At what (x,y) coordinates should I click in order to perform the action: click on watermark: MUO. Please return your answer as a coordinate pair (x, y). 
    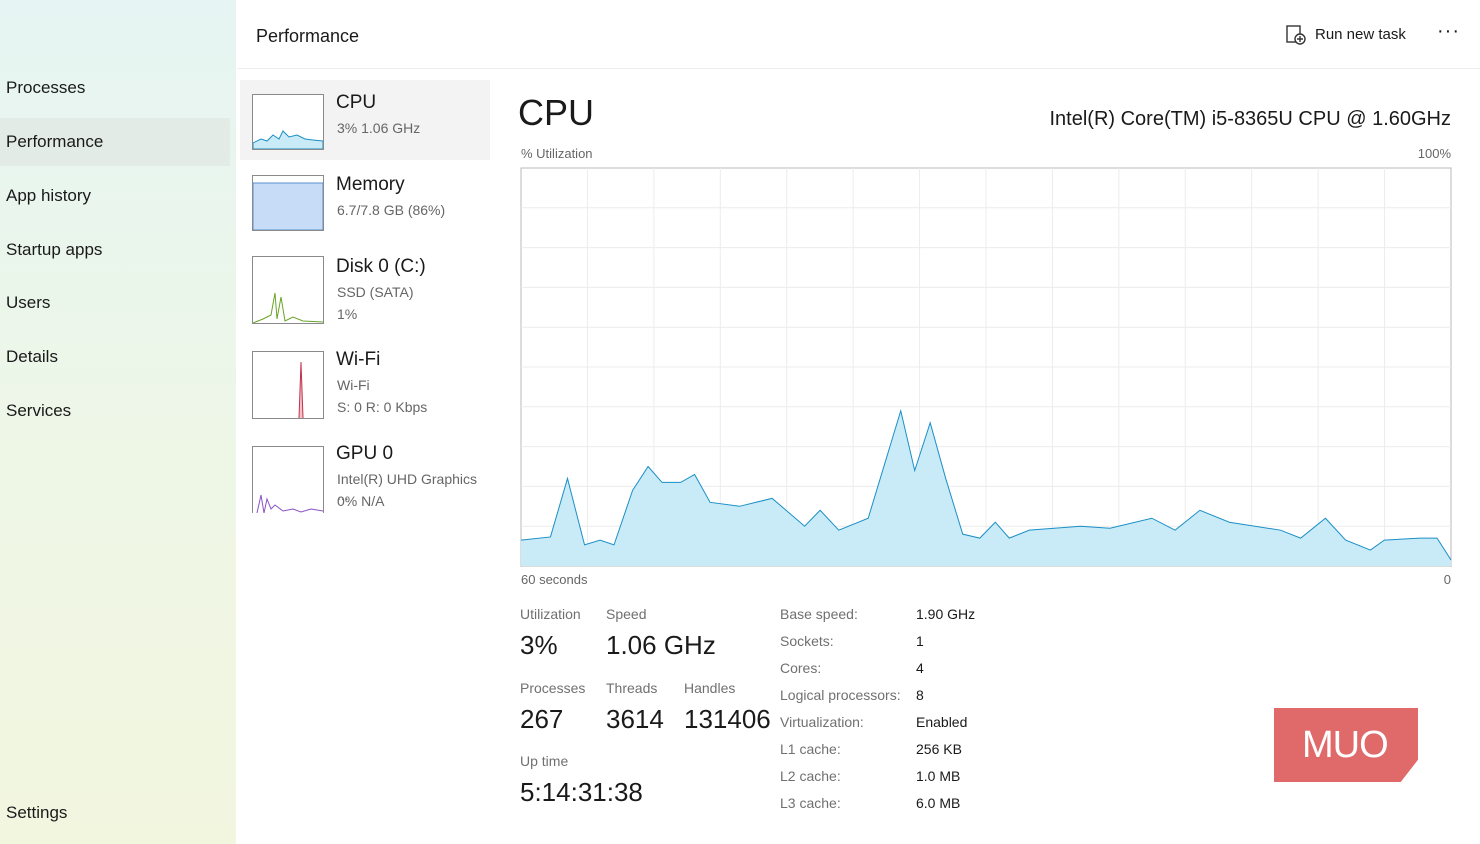
    Looking at the image, I should click on (1345, 745).